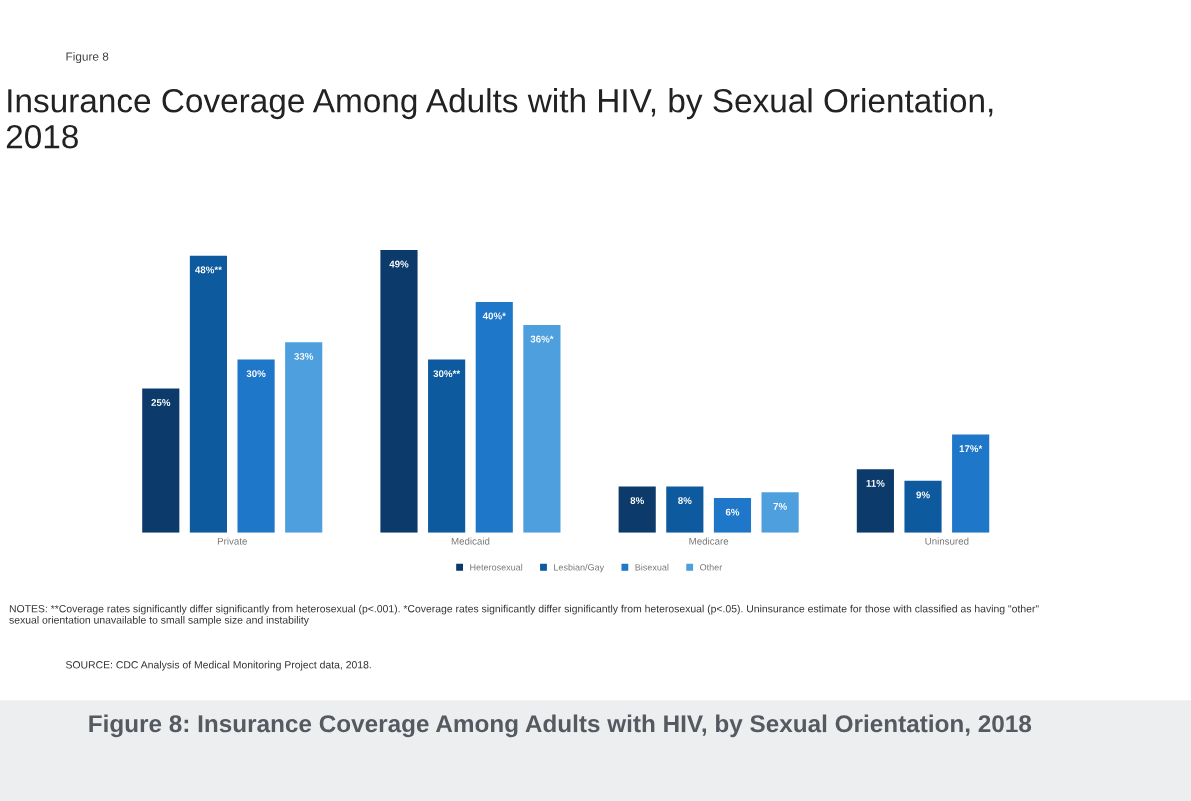 This screenshot has width=1191, height=801. Describe the element at coordinates (256, 374) in the screenshot. I see `data-label: 30%` at that location.